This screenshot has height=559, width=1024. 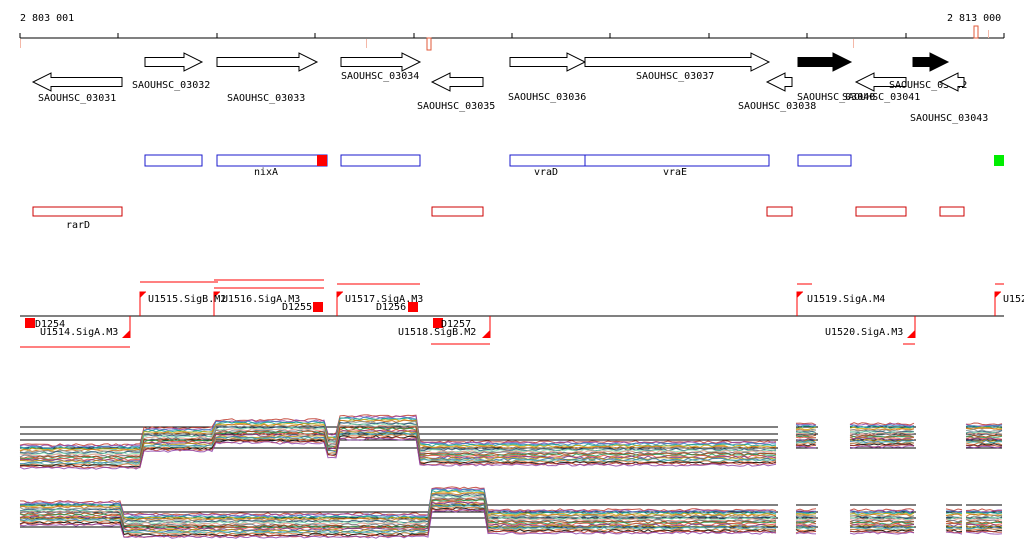 What do you see at coordinates (384, 299) in the screenshot?
I see `site-label: U1517.SigA.M3` at bounding box center [384, 299].